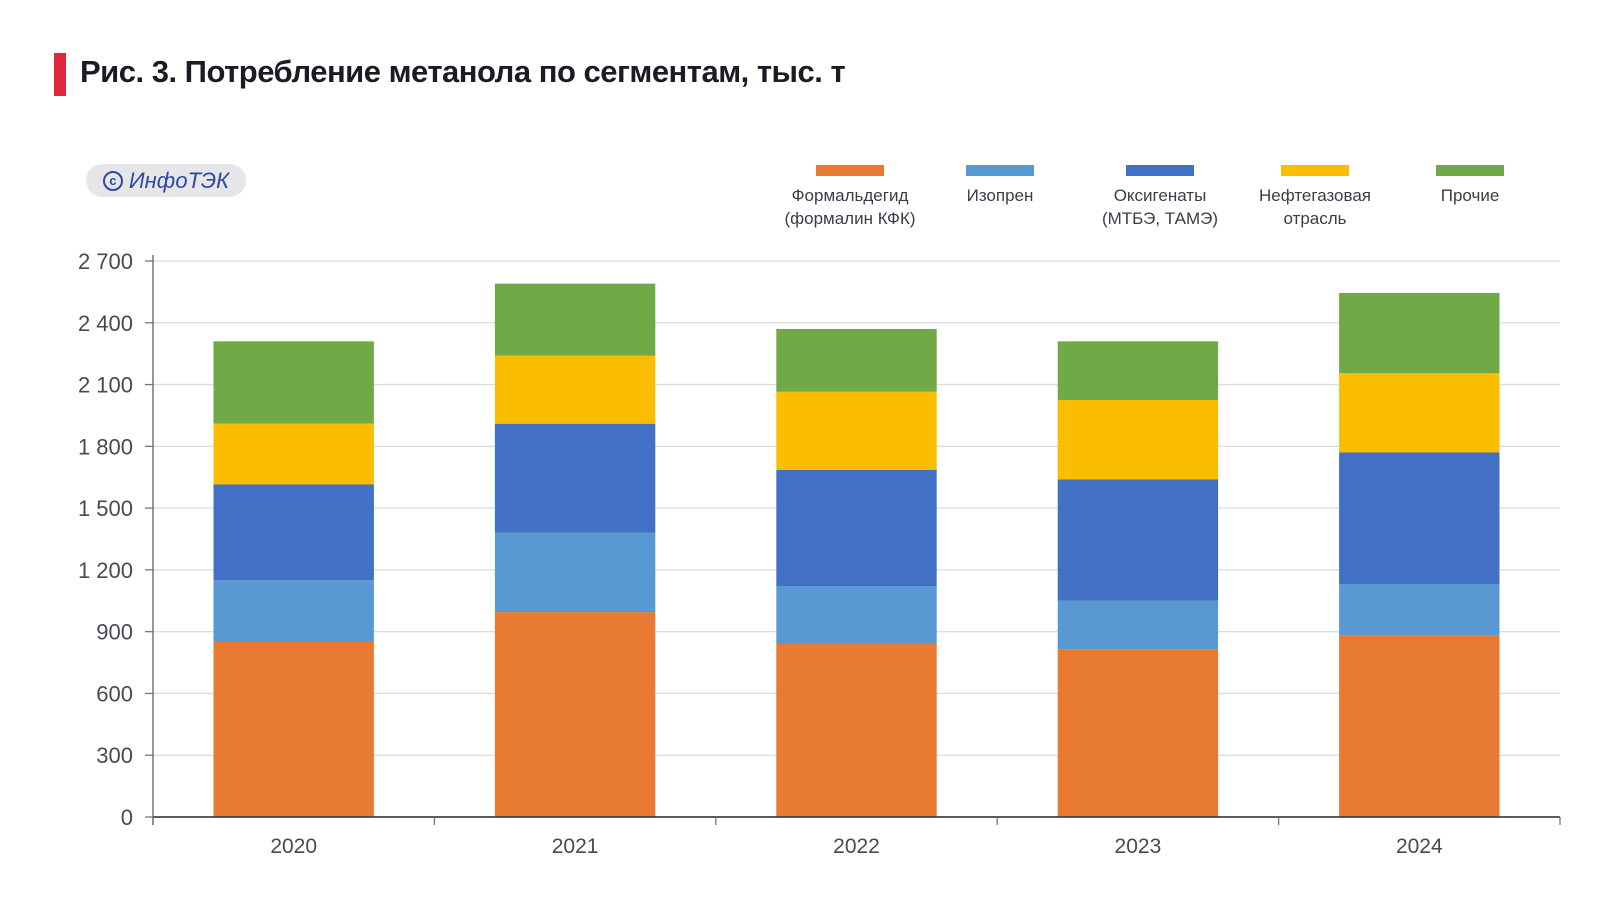  What do you see at coordinates (105, 385) in the screenshot?
I see `y-tick-label: 2 100` at bounding box center [105, 385].